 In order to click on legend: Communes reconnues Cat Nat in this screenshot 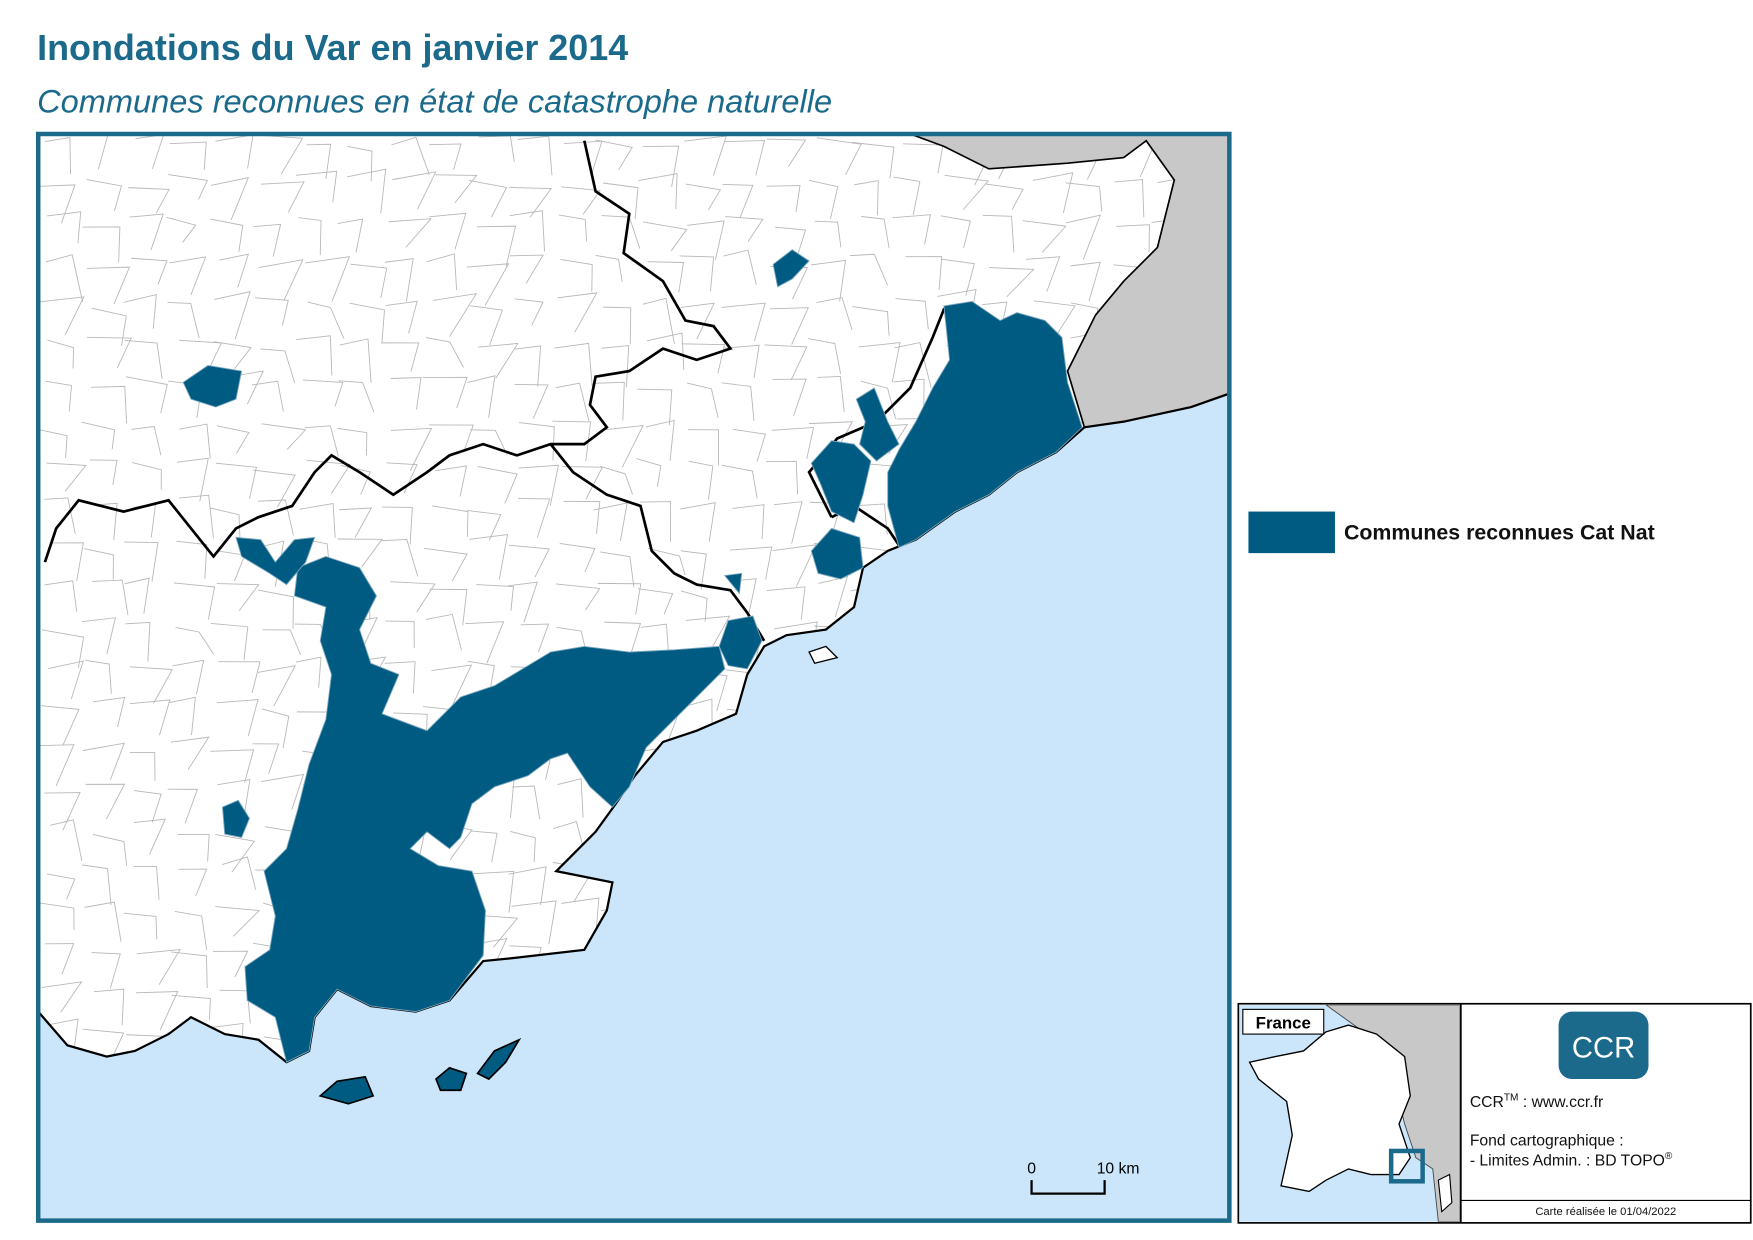, I will do `click(1451, 532)`.